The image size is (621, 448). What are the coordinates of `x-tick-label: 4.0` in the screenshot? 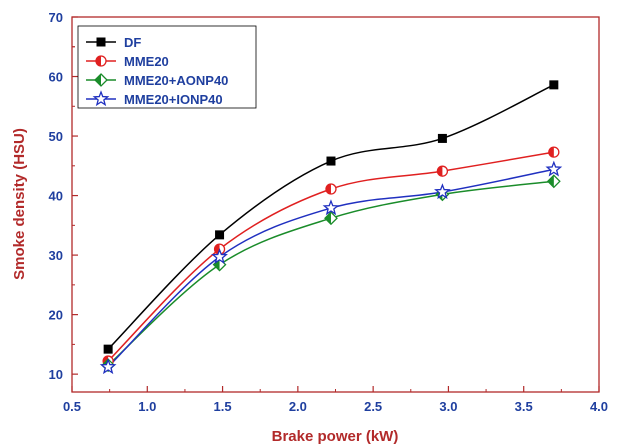 It's located at (599, 406).